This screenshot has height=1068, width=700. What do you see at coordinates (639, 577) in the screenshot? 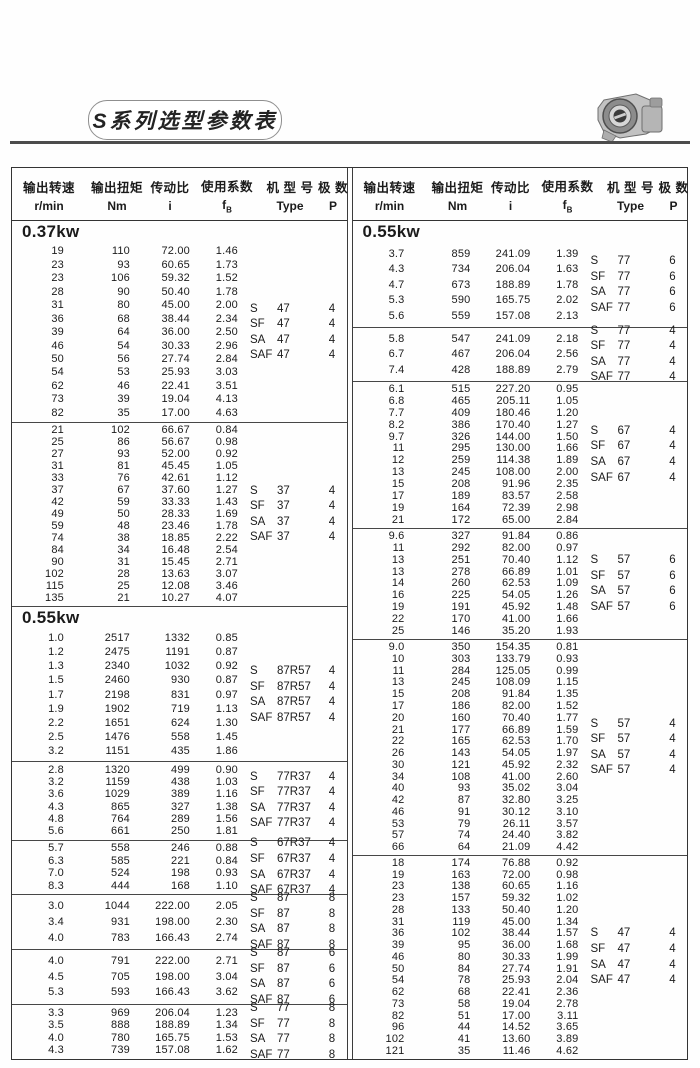
I see `type-row: SF 57 6` at bounding box center [639, 577].